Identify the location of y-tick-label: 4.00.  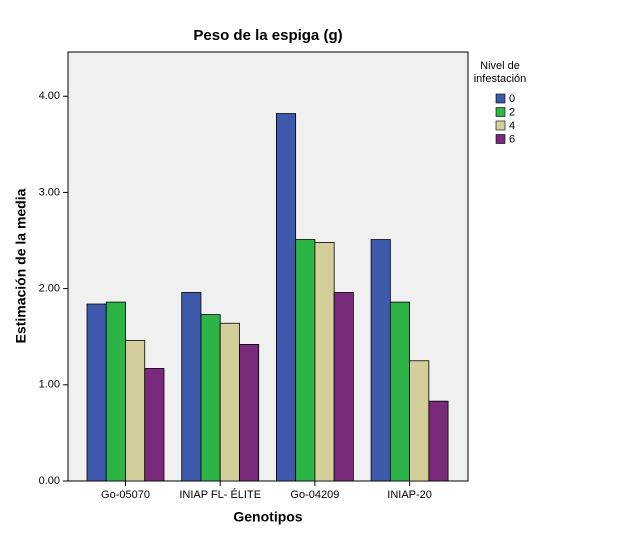
(49, 96).